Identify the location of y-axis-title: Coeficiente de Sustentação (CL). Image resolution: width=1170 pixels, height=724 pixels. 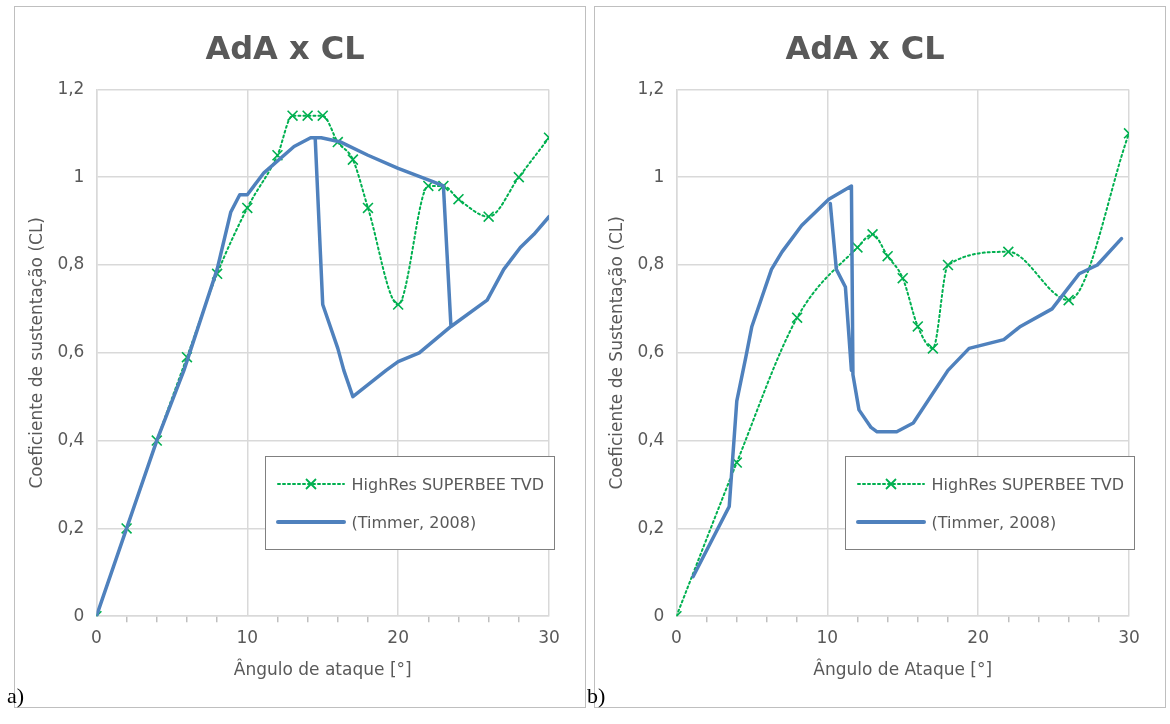
(615, 353).